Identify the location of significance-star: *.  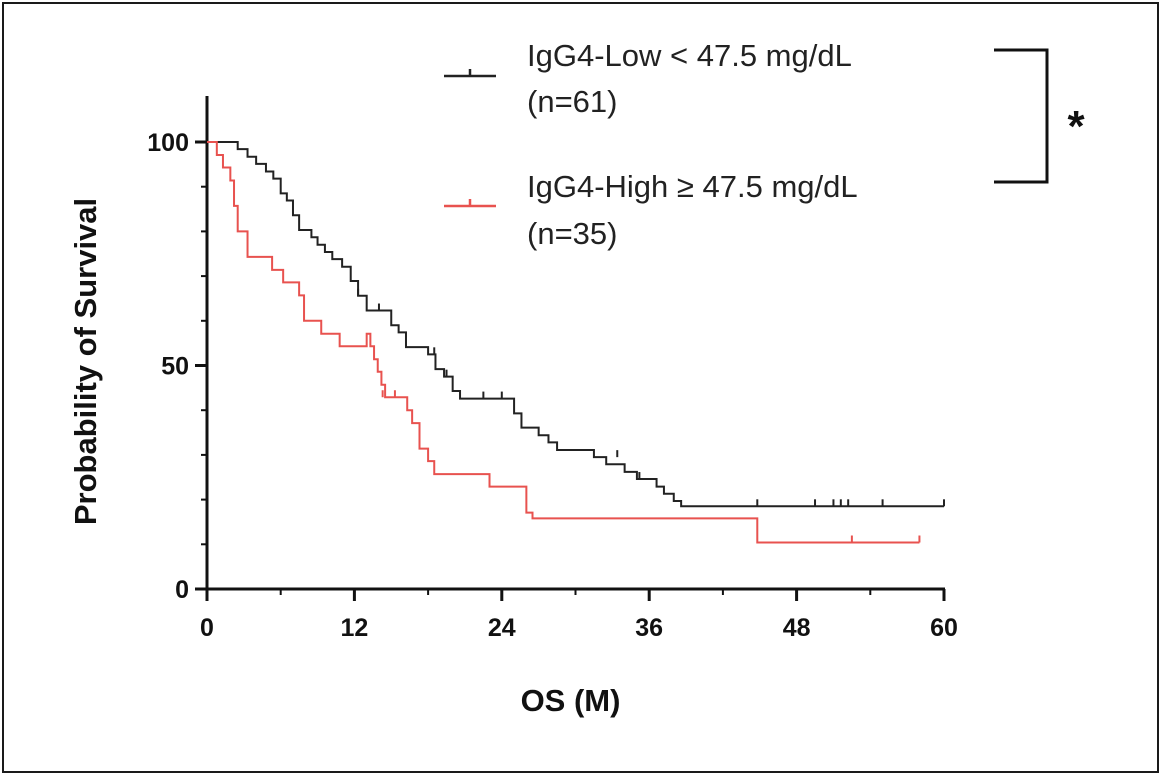
(1076, 126).